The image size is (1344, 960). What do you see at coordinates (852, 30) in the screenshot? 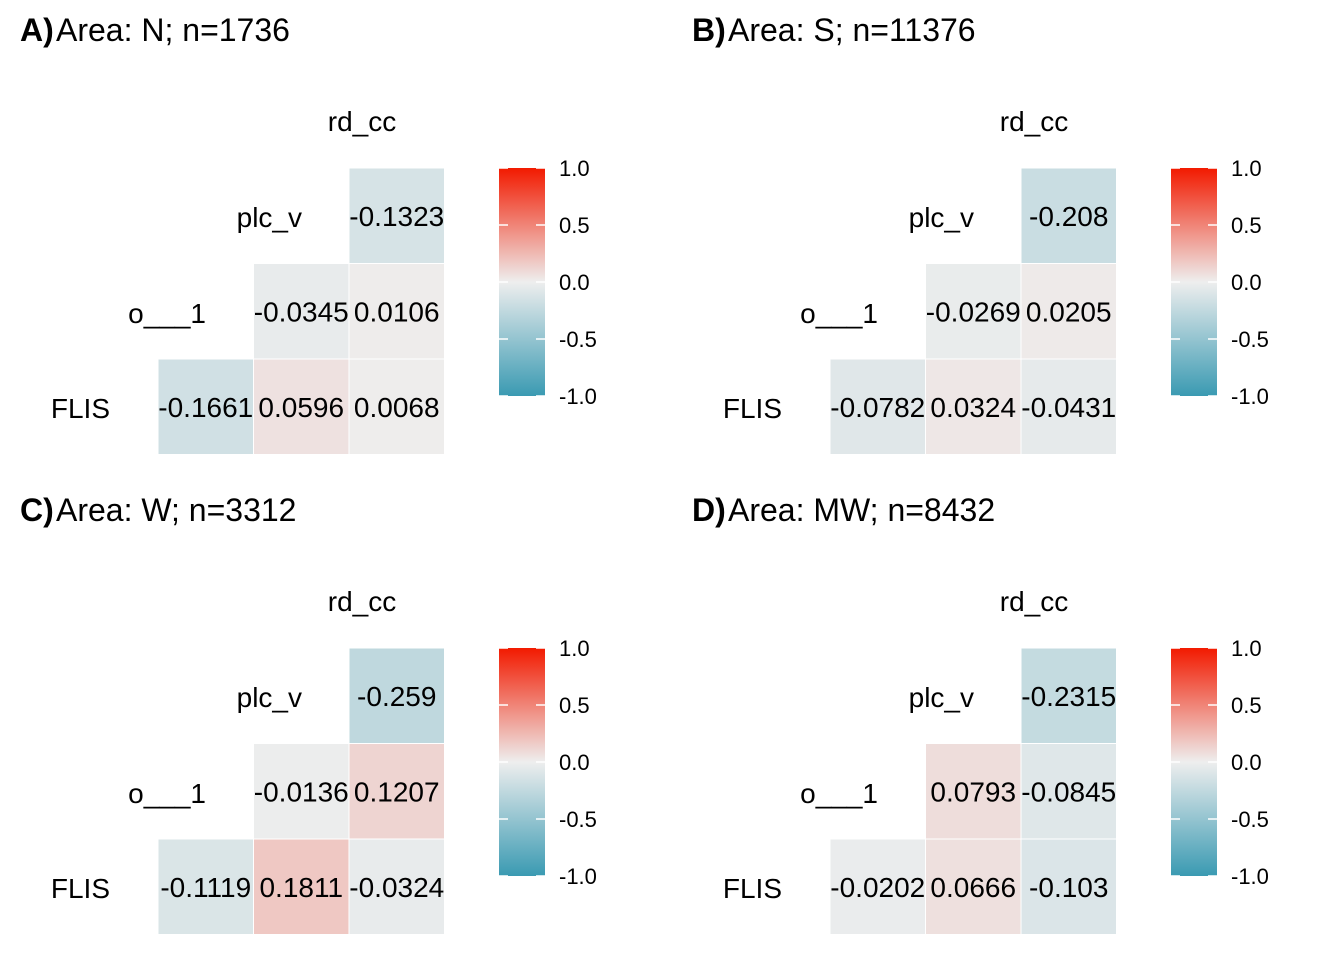
I see `panel-title: Area: S; n=11376` at bounding box center [852, 30].